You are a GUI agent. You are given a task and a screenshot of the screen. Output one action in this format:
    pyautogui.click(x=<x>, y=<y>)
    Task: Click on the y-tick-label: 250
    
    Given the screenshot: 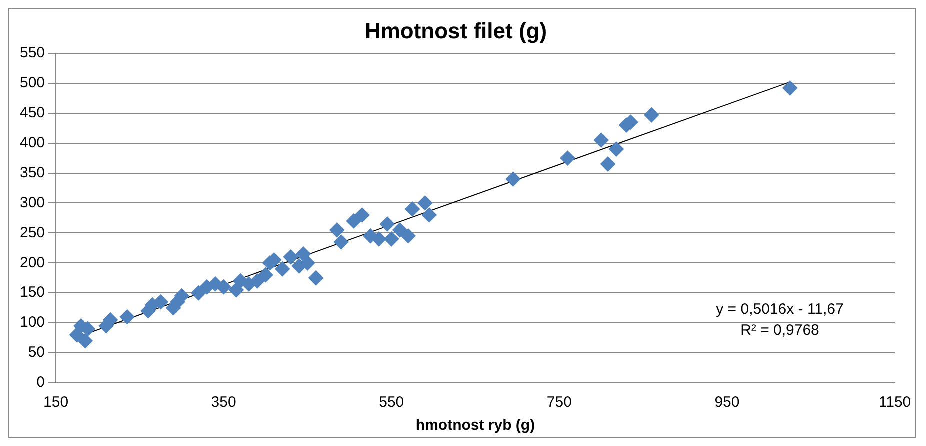 What is the action you would take?
    pyautogui.click(x=33, y=233)
    